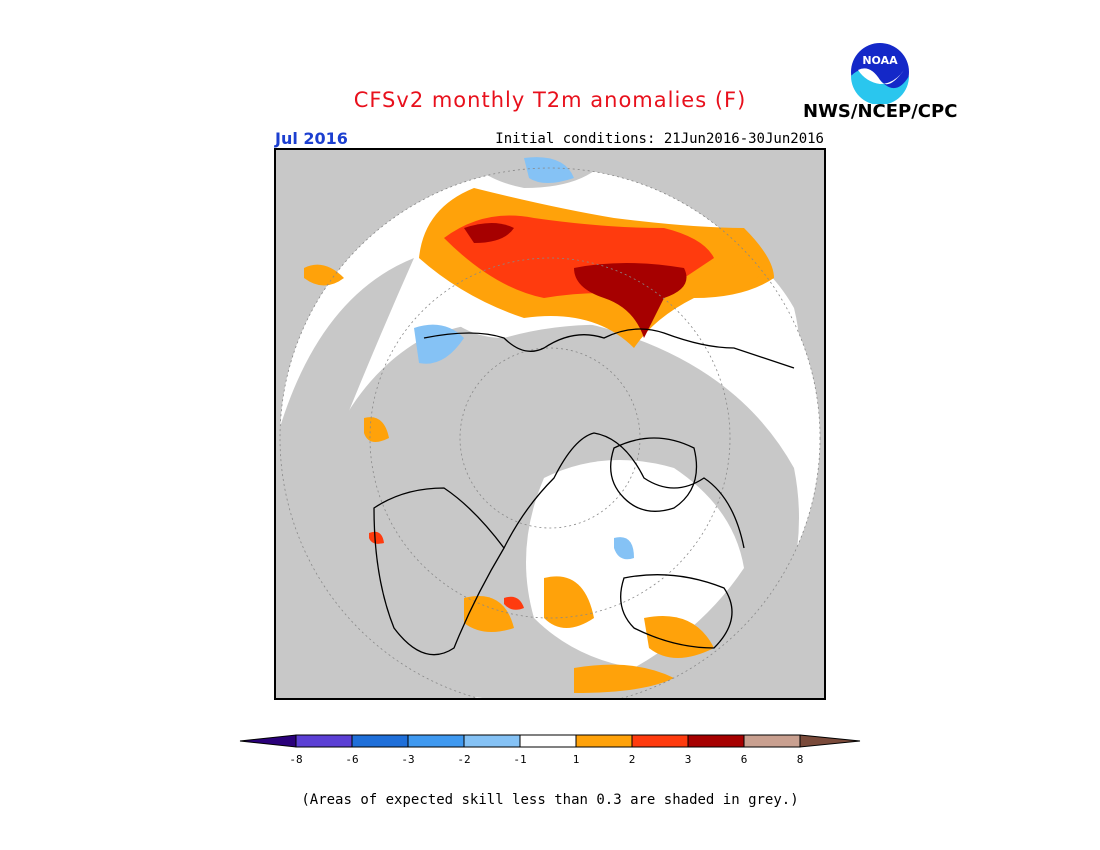  I want to click on colorbar-tick-label: -8, so click(295, 759).